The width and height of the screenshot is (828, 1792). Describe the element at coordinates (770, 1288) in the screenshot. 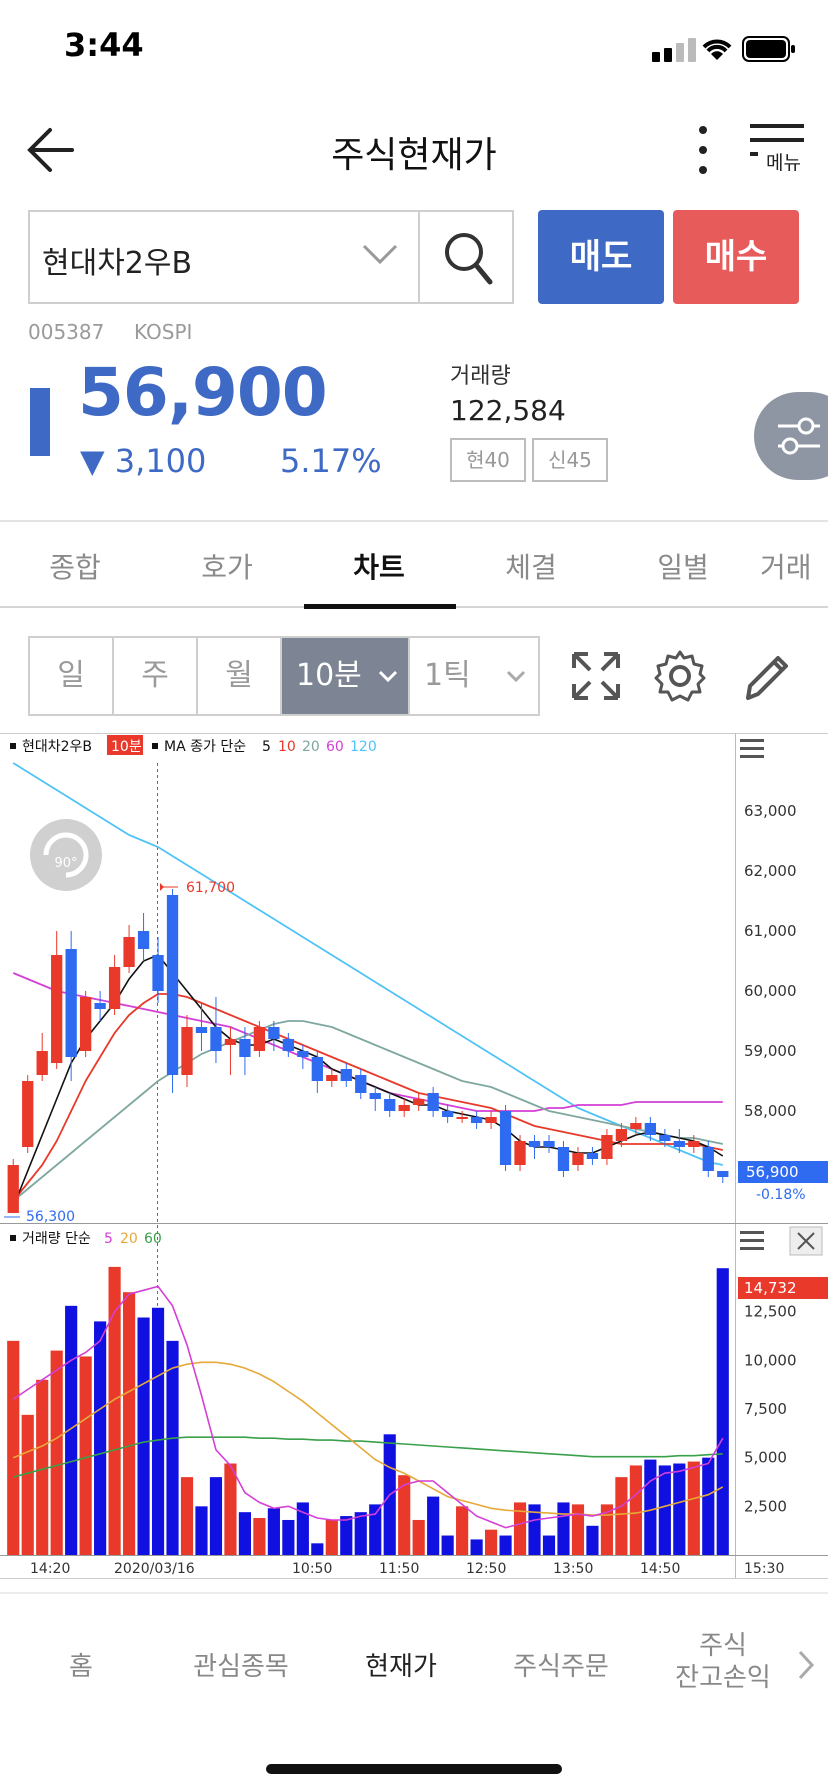

I see `current-volume-tag-text: 14,732` at that location.